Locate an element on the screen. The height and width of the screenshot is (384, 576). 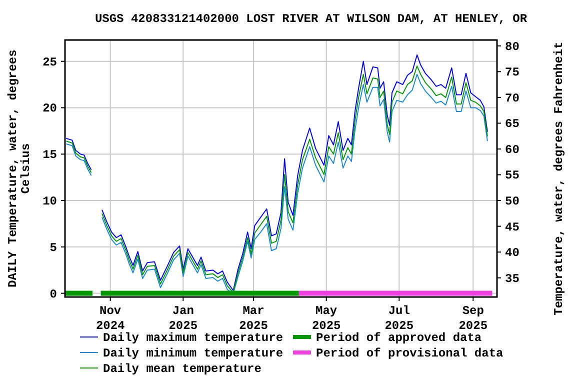
x-tick-label: Sep 2025 is located at coordinates (473, 318).